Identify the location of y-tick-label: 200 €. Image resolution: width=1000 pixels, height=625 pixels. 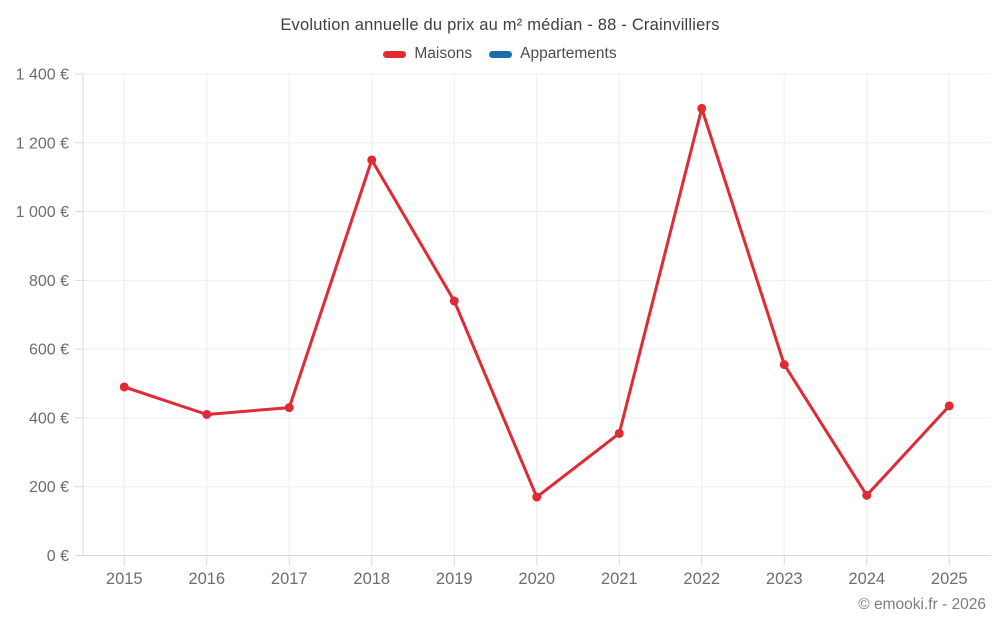
(49, 487).